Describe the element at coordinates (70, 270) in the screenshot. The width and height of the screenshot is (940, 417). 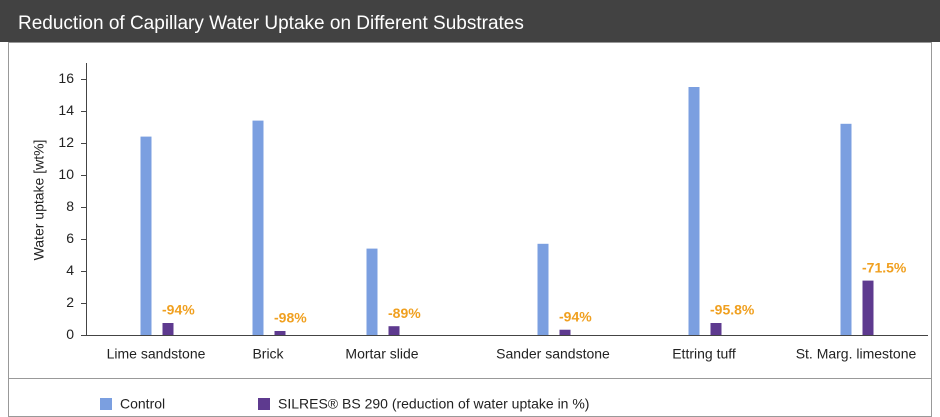
I see `y-tick-label: 4` at that location.